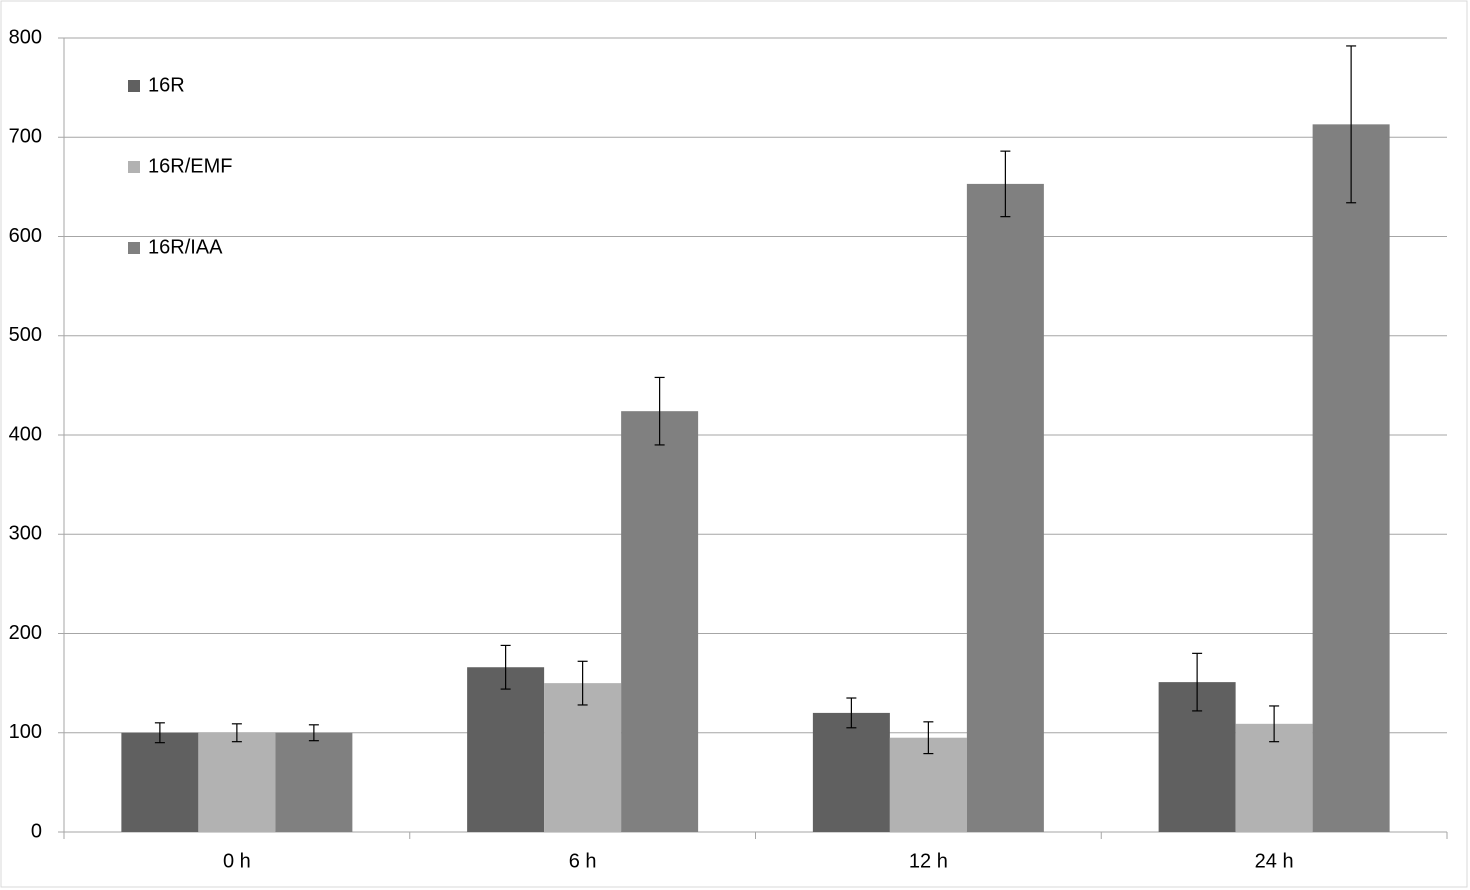  What do you see at coordinates (25, 633) in the screenshot?
I see `y-tick-label: 200` at bounding box center [25, 633].